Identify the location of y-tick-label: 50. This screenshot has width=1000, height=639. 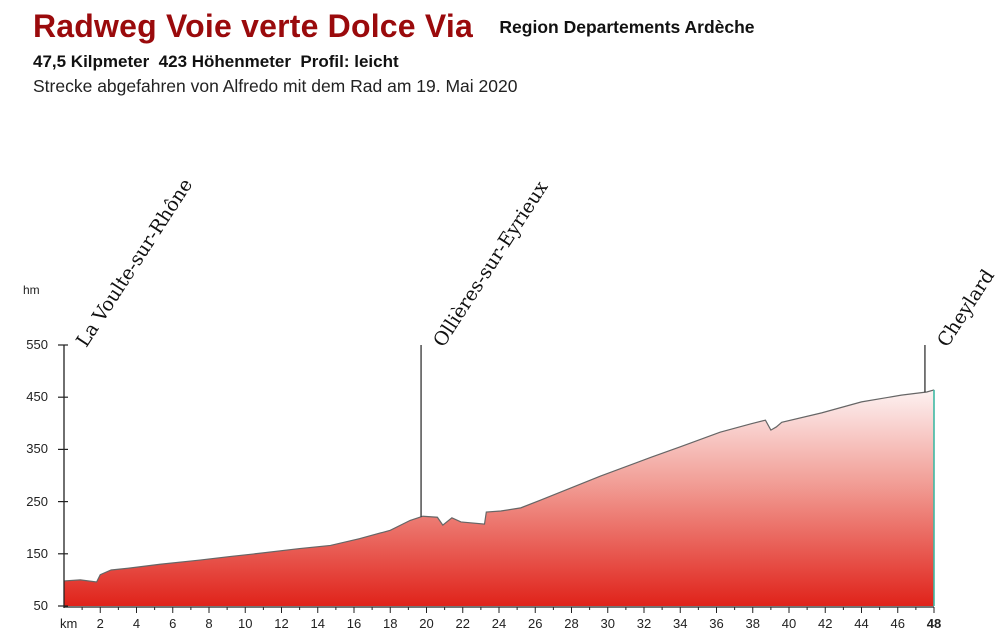
(40, 605).